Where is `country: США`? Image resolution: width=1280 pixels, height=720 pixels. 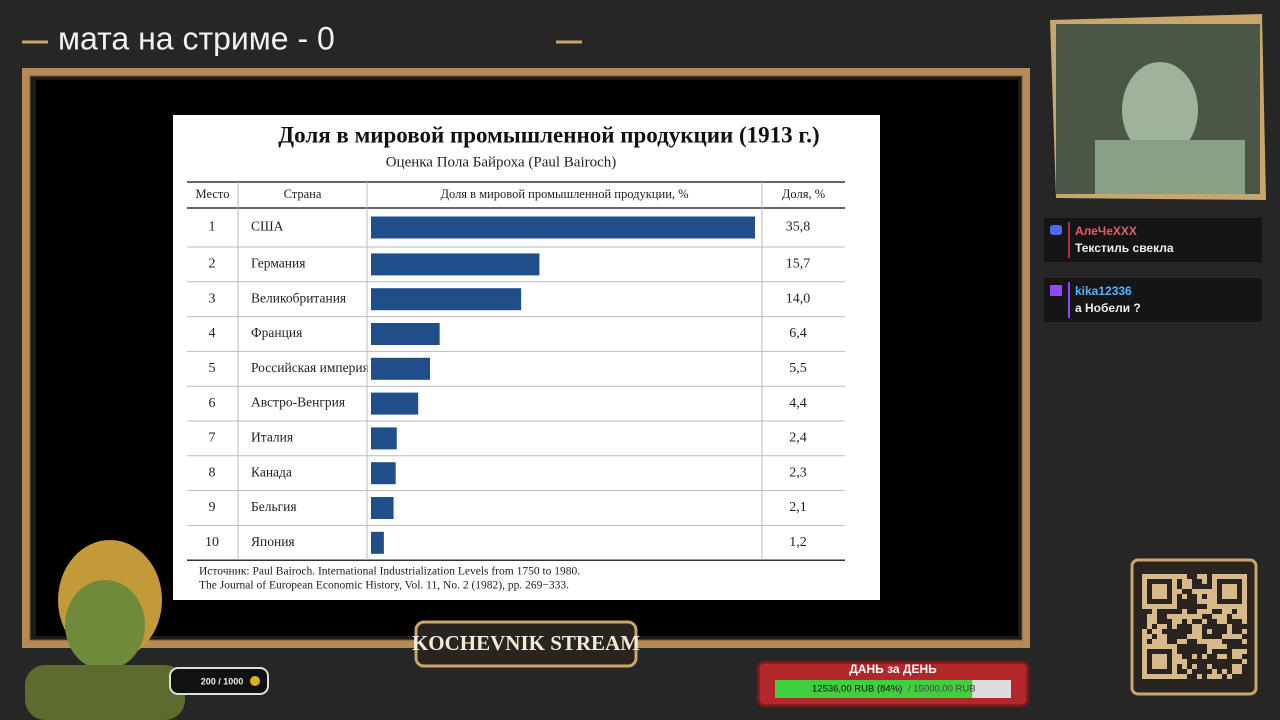
country: США is located at coordinates (267, 226).